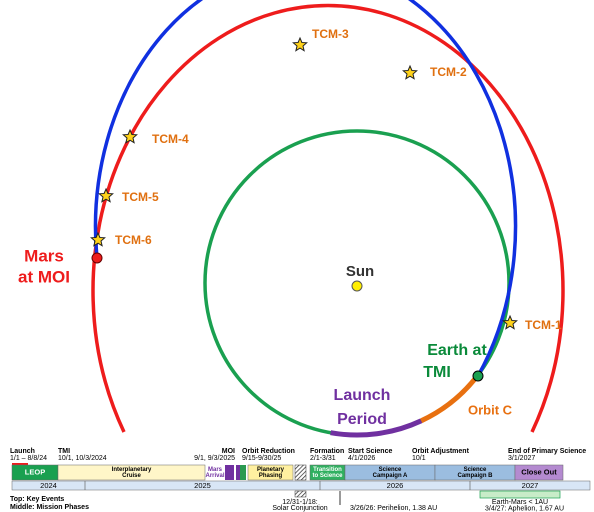 This screenshot has width=594, height=512. What do you see at coordinates (361, 458) in the screenshot?
I see `event-date: 4/1/2026` at bounding box center [361, 458].